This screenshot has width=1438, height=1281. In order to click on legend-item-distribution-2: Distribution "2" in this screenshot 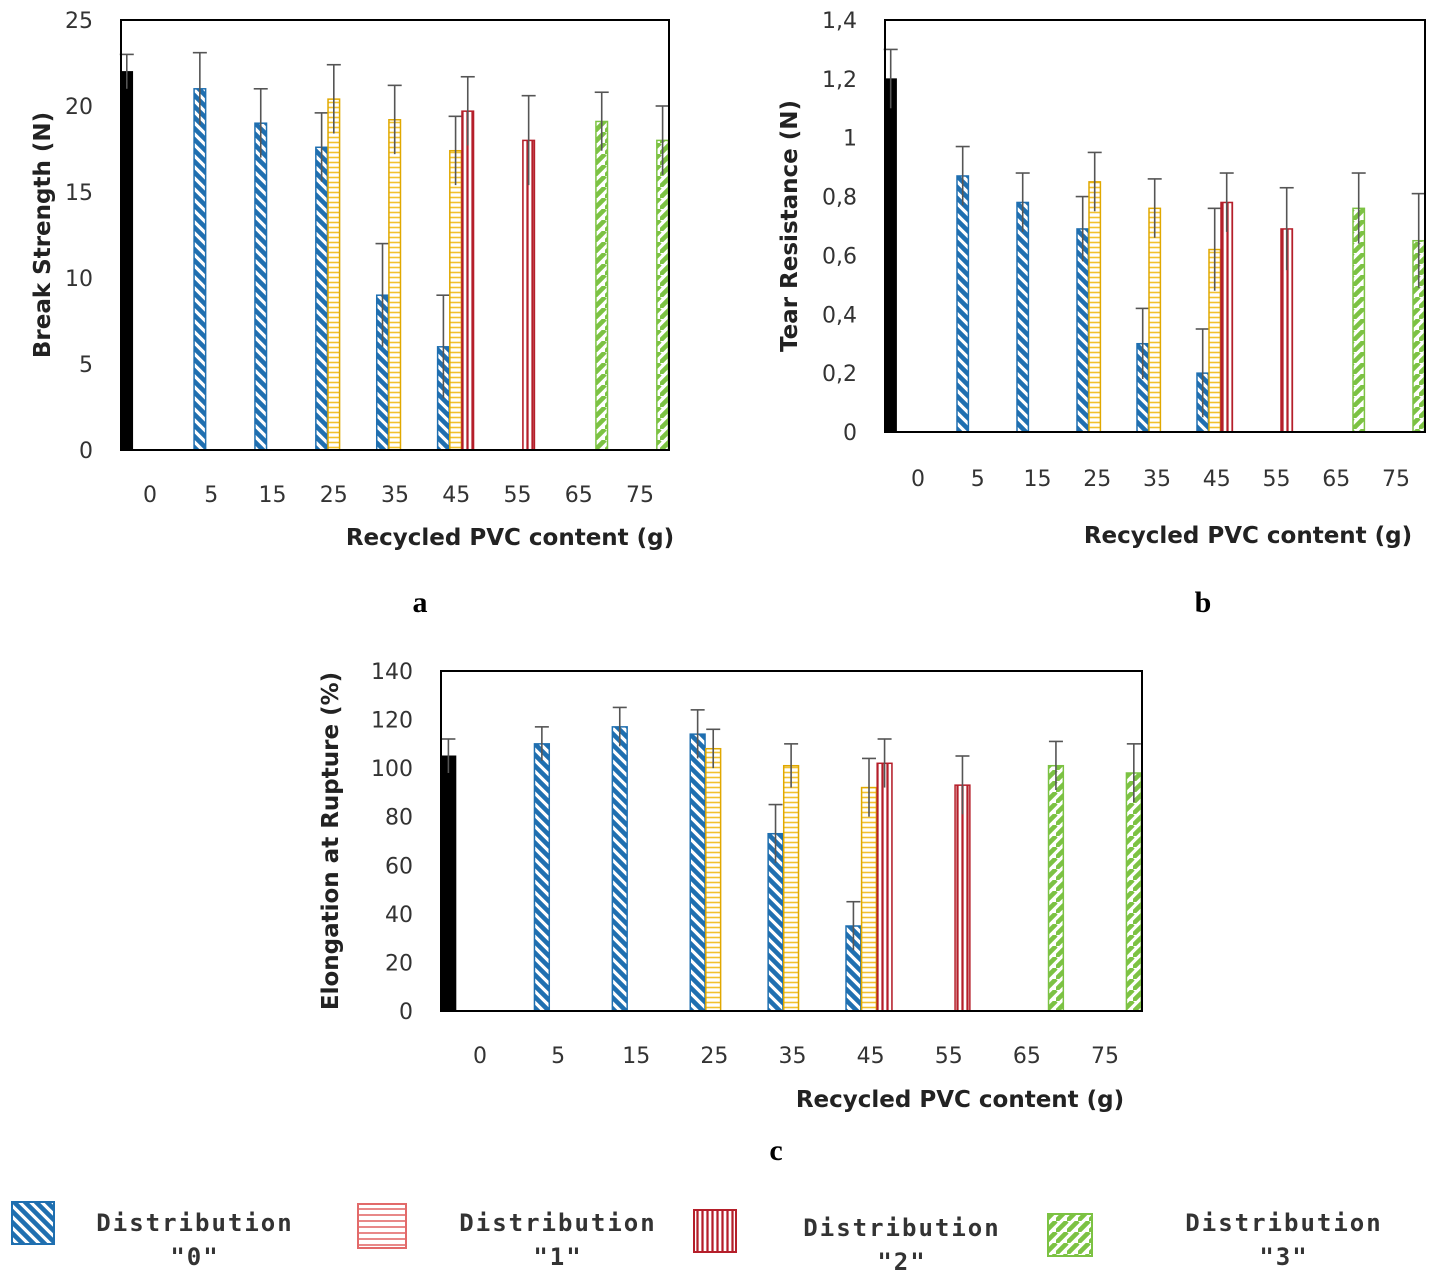, I will do `click(846, 1242)`.